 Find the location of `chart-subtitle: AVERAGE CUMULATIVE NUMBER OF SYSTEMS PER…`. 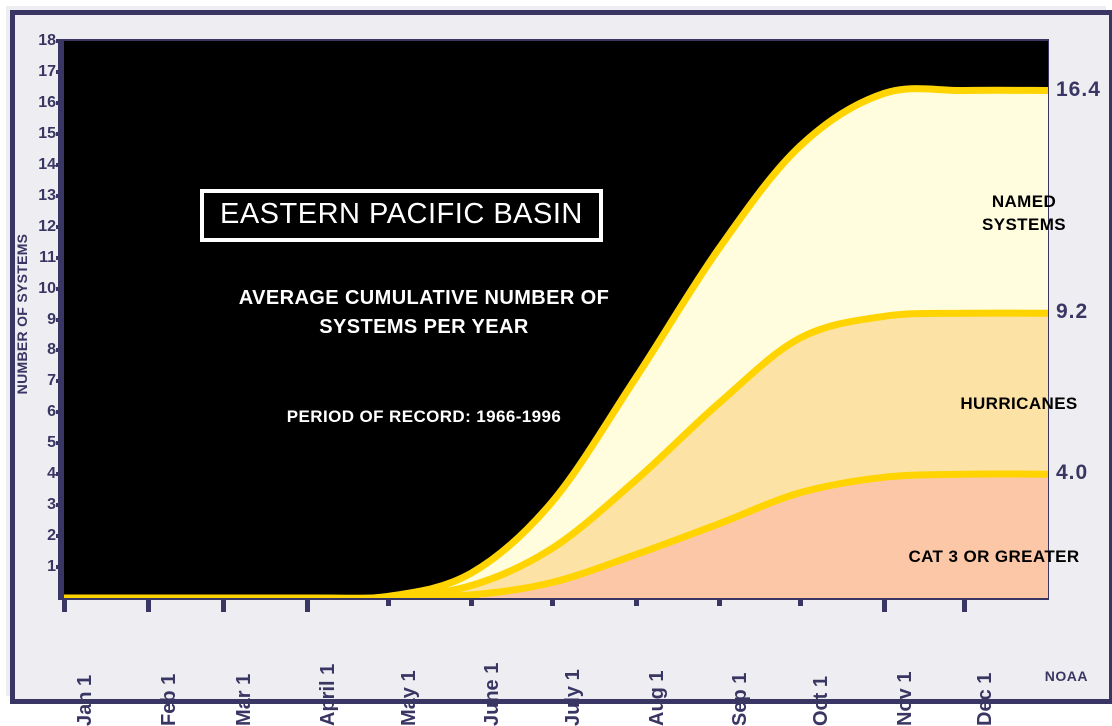

chart-subtitle: AVERAGE CUMULATIVE NUMBER OF SYSTEMS PER… is located at coordinates (424, 313).